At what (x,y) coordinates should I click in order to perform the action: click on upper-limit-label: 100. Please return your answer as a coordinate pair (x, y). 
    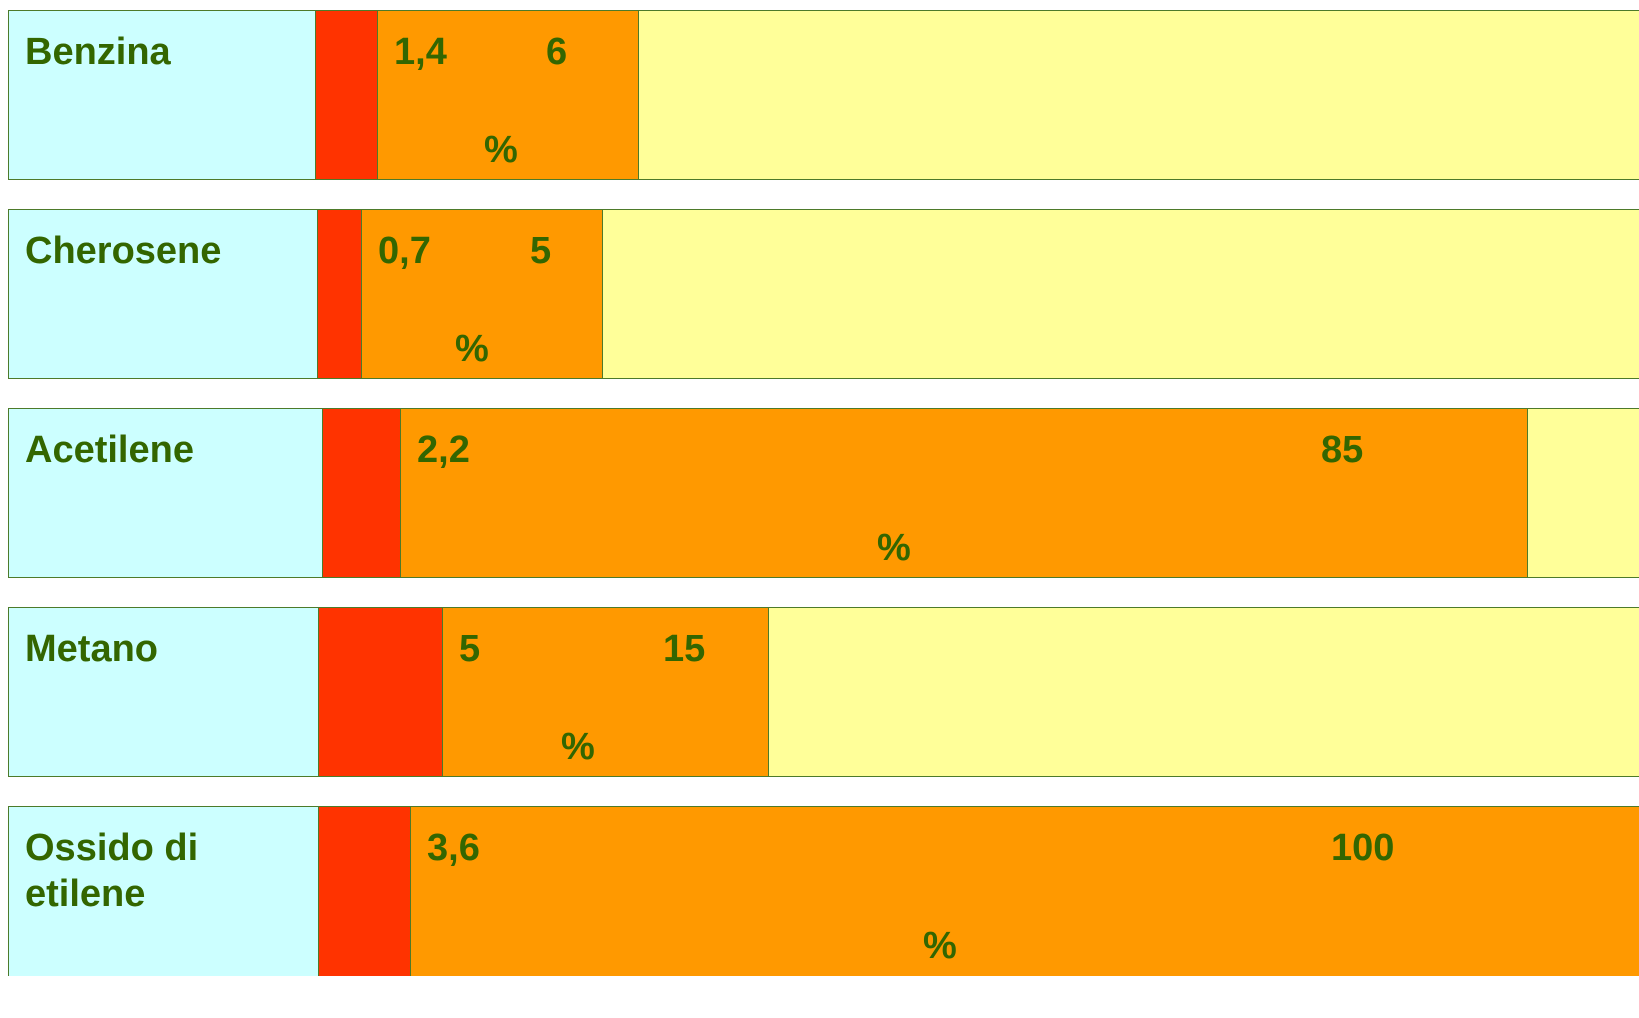
    Looking at the image, I should click on (1363, 848).